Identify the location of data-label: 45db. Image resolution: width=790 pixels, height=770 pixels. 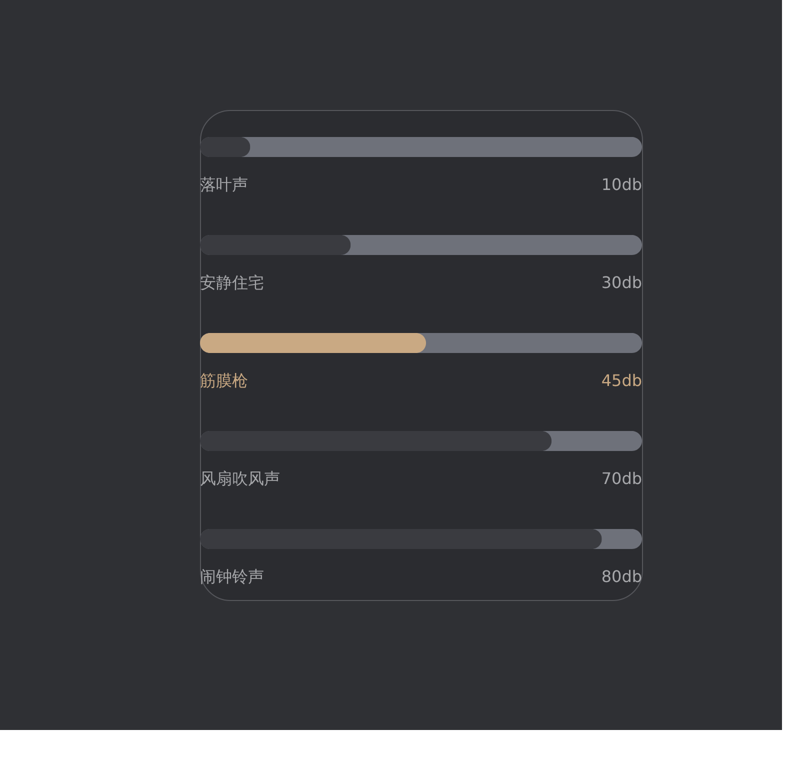
(621, 380).